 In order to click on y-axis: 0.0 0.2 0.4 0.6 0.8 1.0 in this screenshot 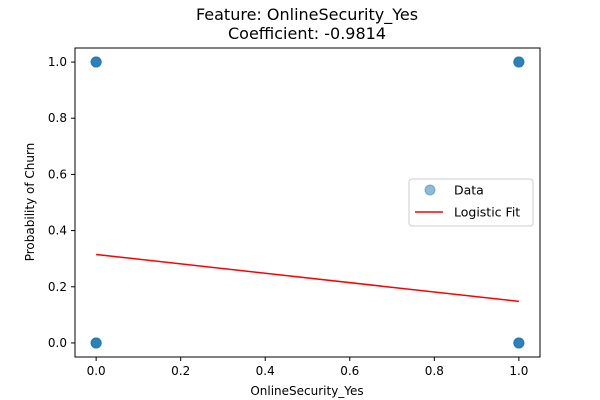, I will do `click(61, 202)`.